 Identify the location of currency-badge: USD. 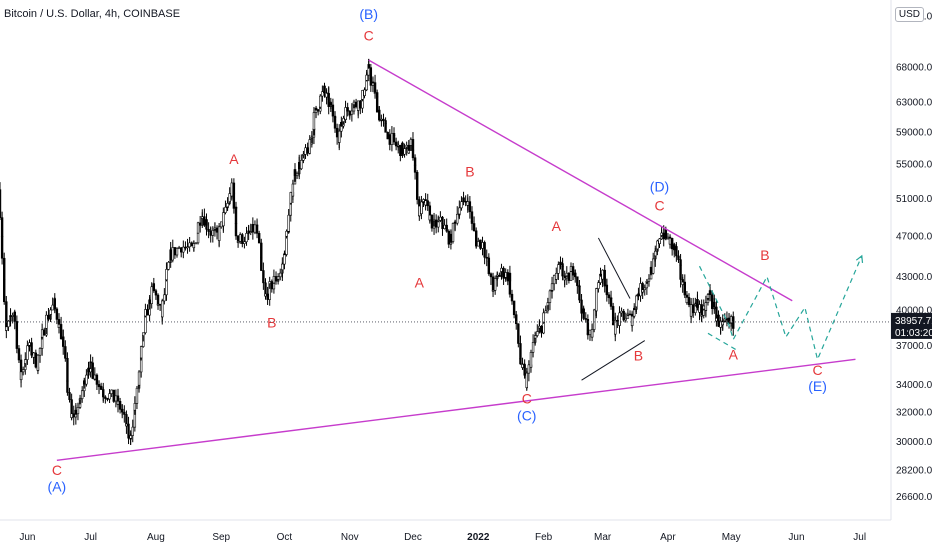
(909, 14).